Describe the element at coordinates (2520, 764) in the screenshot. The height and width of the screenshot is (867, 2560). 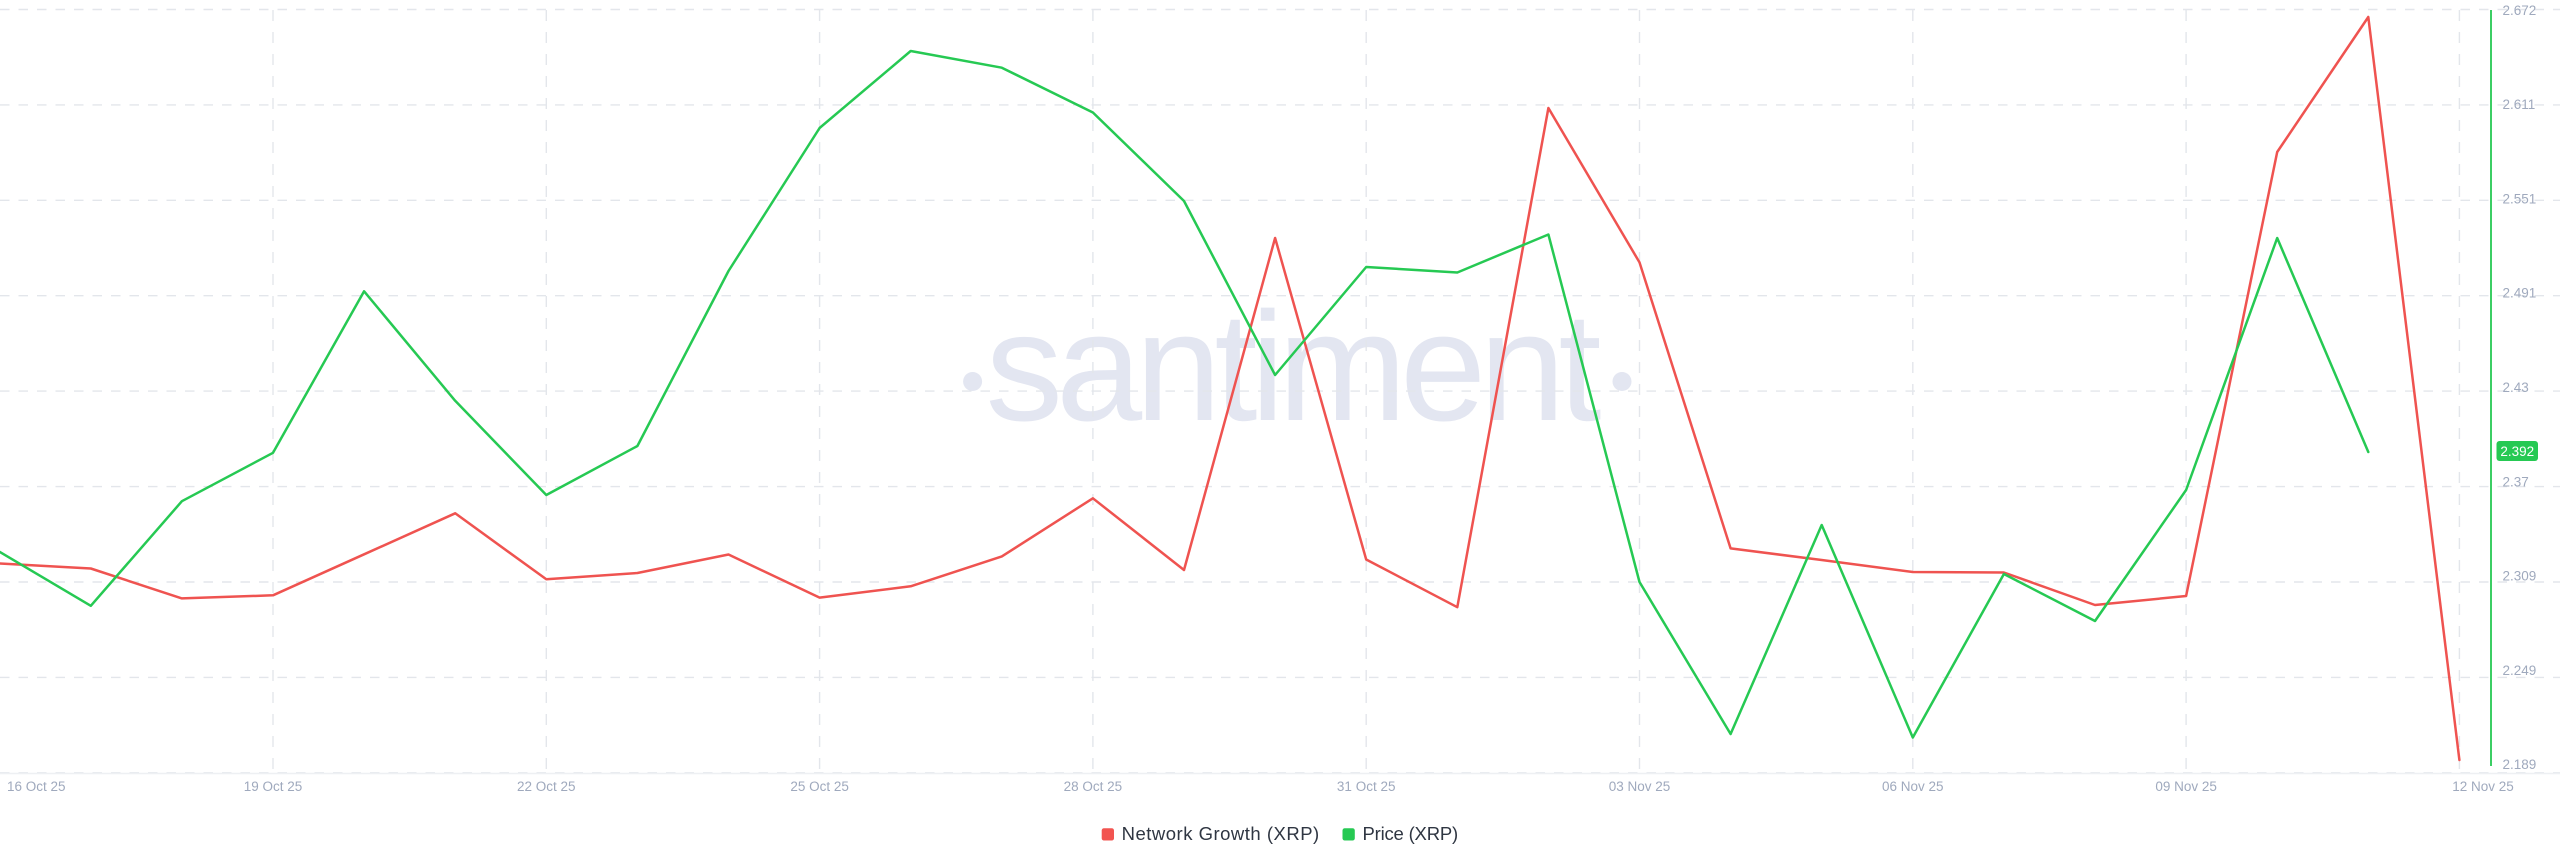
I see `svg-text: 2.189` at that location.